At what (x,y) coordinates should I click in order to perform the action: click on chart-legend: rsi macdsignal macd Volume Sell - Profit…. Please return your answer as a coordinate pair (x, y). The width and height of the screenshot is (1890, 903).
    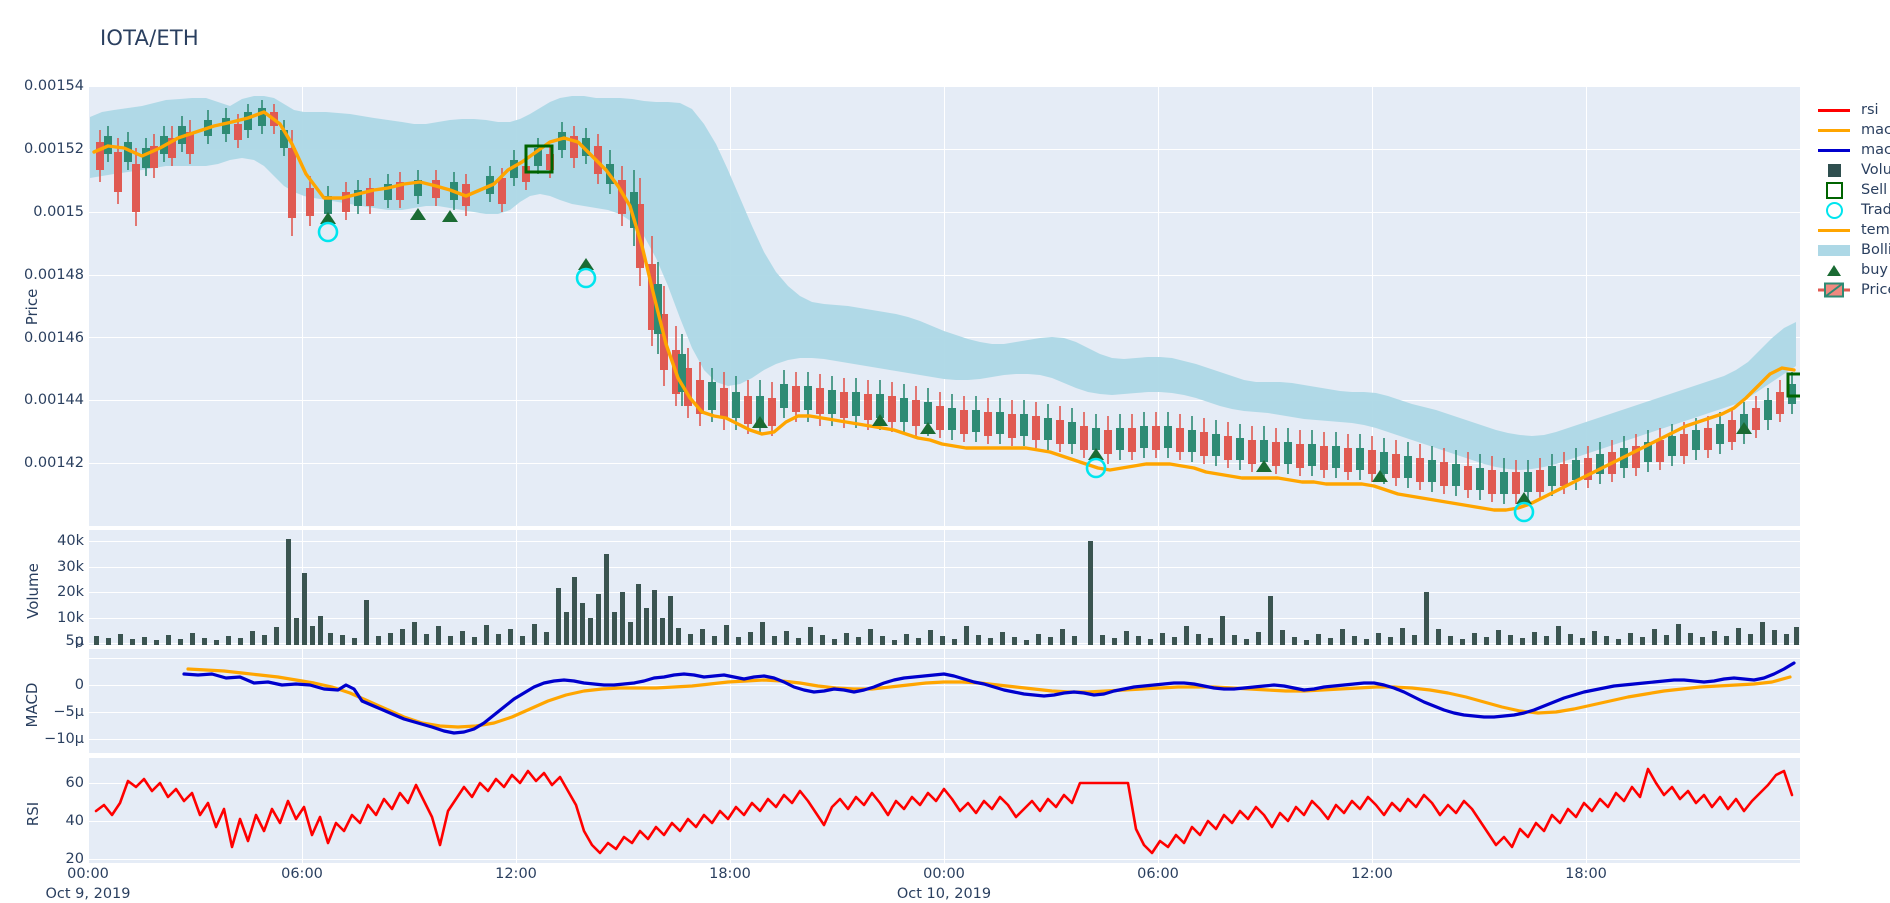
    Looking at the image, I should click on (1851, 200).